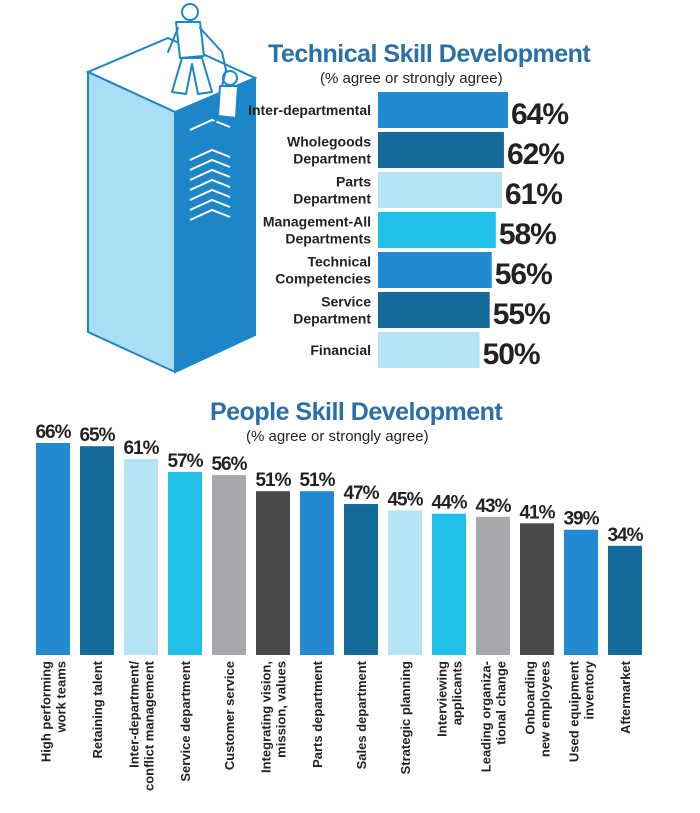  I want to click on people-value-label: 56%, so click(229, 464).